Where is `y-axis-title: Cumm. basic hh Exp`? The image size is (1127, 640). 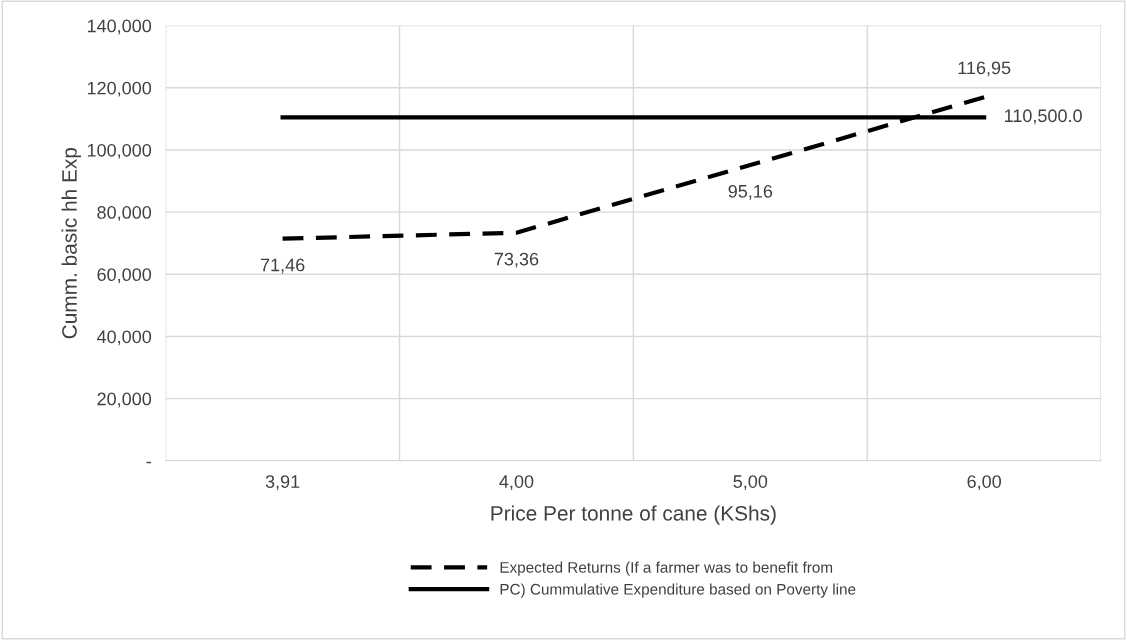
y-axis-title: Cumm. basic hh Exp is located at coordinates (71, 243).